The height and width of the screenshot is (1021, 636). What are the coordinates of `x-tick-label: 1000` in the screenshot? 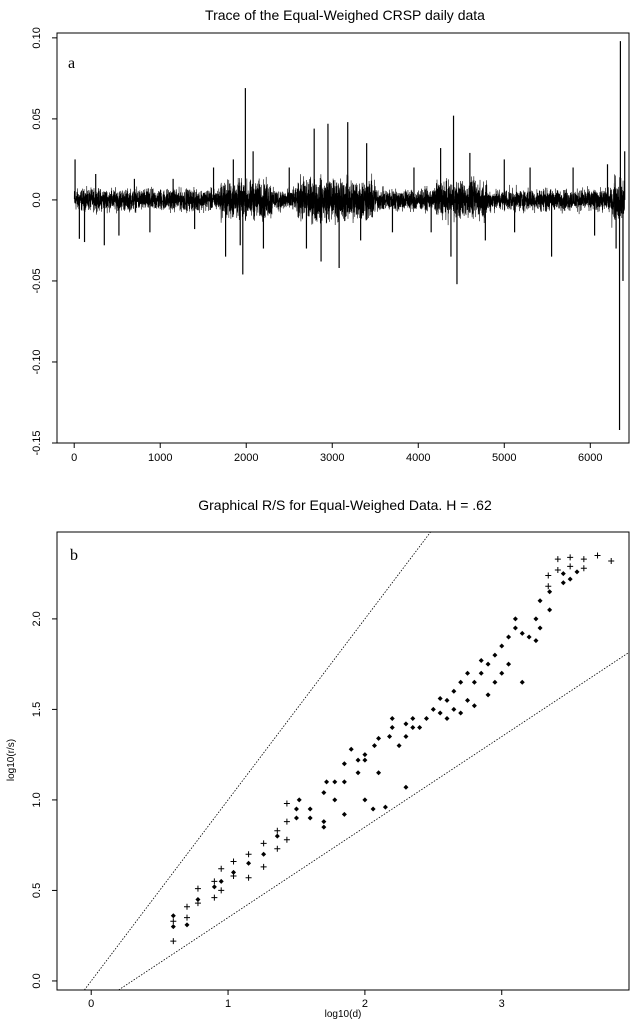 It's located at (160, 458).